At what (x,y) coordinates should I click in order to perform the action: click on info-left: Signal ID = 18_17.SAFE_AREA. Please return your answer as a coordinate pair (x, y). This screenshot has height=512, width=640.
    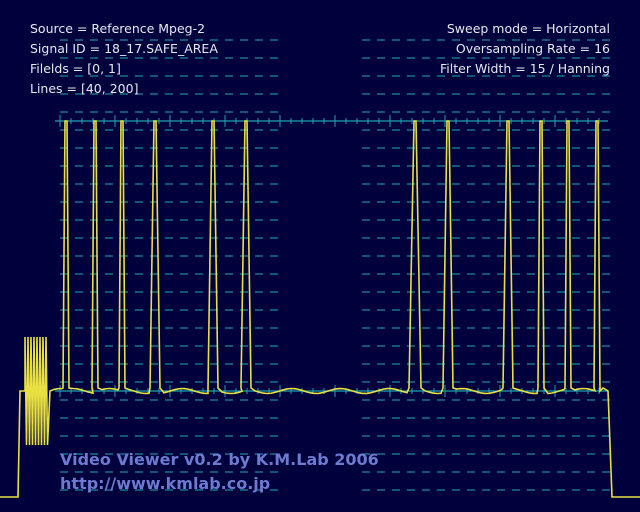
    Looking at the image, I should click on (124, 48).